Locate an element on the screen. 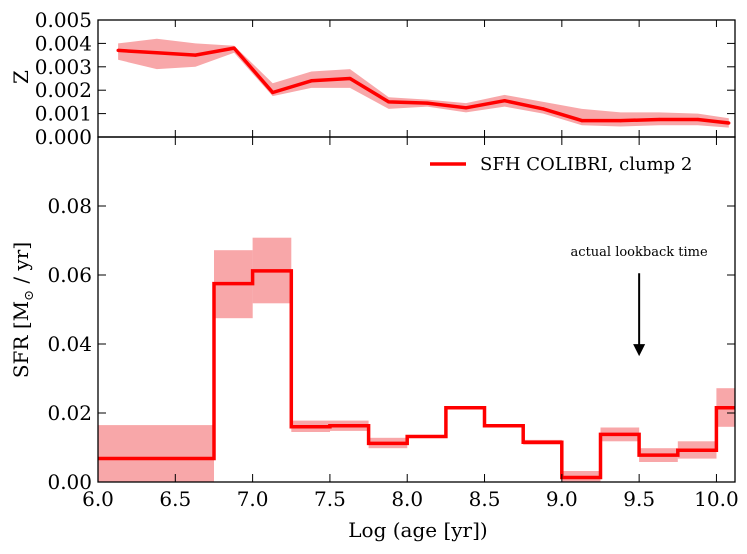 The height and width of the screenshot is (554, 747). z-y-tick-label: 0.005 is located at coordinates (63, 20).